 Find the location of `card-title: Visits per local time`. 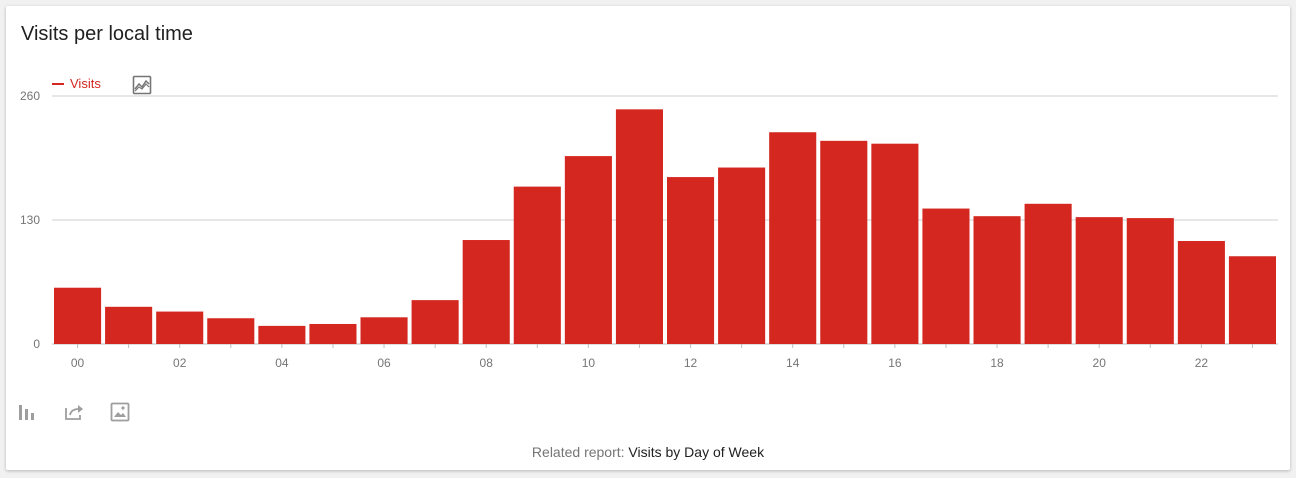

card-title: Visits per local time is located at coordinates (107, 34).